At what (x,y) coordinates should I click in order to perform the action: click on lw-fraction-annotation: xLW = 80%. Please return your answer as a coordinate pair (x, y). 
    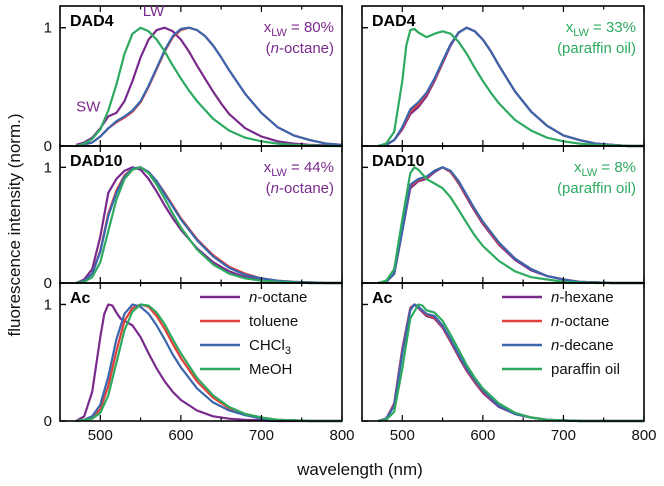
    Looking at the image, I should click on (299, 29).